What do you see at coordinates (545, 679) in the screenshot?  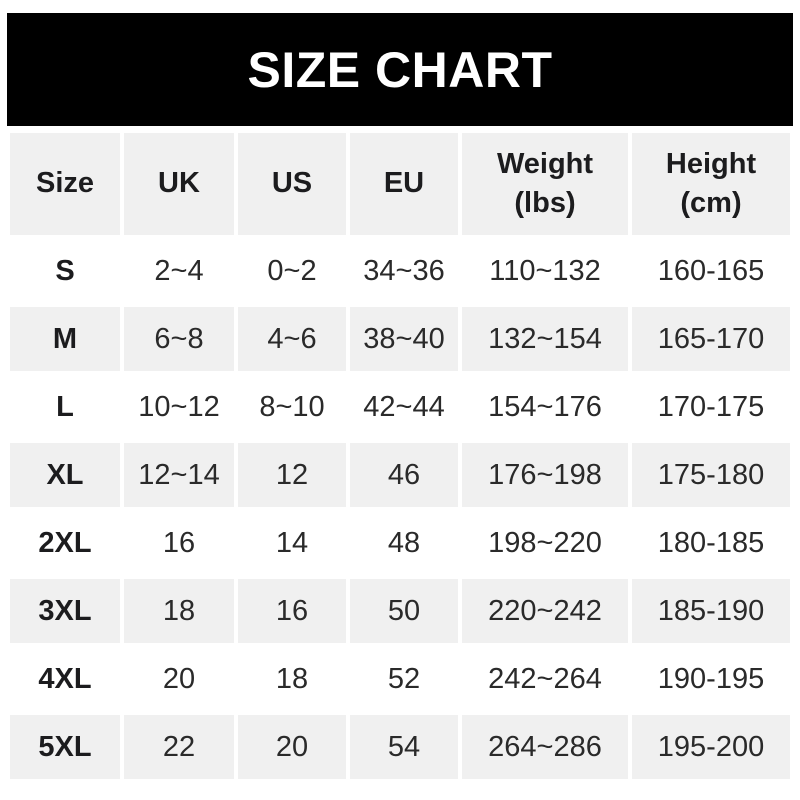 I see `weight-cell: 242~264` at bounding box center [545, 679].